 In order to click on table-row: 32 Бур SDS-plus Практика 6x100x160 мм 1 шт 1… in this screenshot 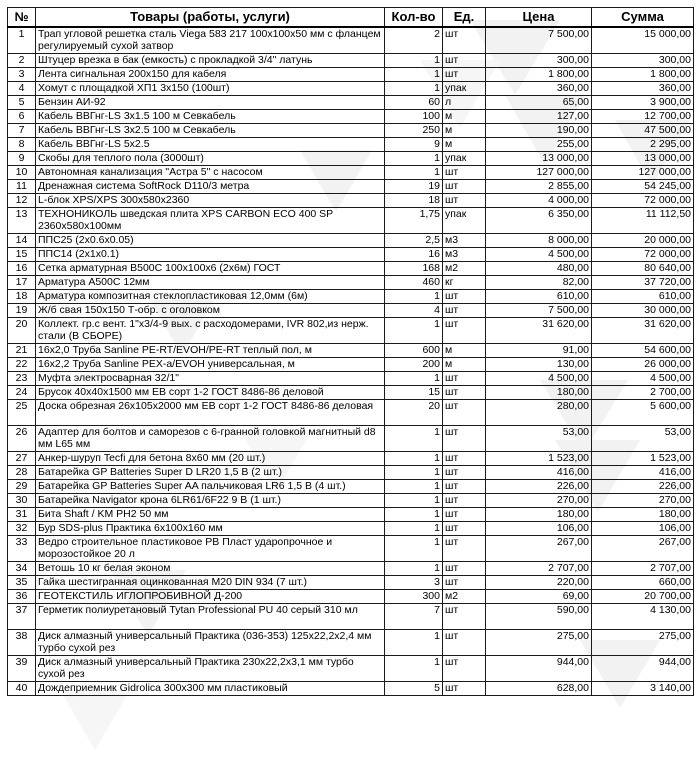, I will do `click(350, 528)`.